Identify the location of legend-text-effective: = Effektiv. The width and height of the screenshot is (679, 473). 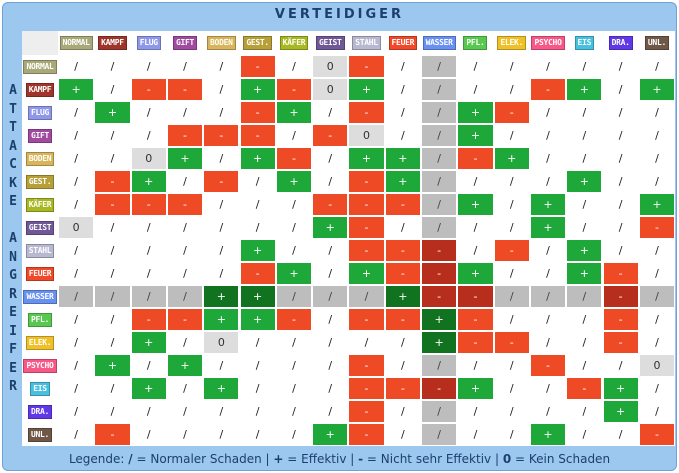
(315, 459).